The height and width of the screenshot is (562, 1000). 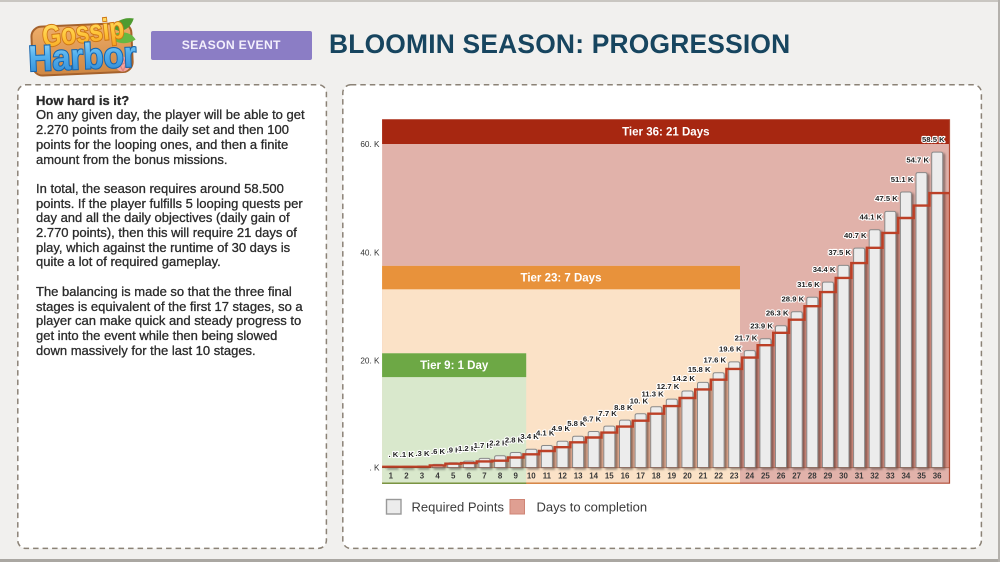 What do you see at coordinates (547, 475) in the screenshot?
I see `svg-text: 11` at bounding box center [547, 475].